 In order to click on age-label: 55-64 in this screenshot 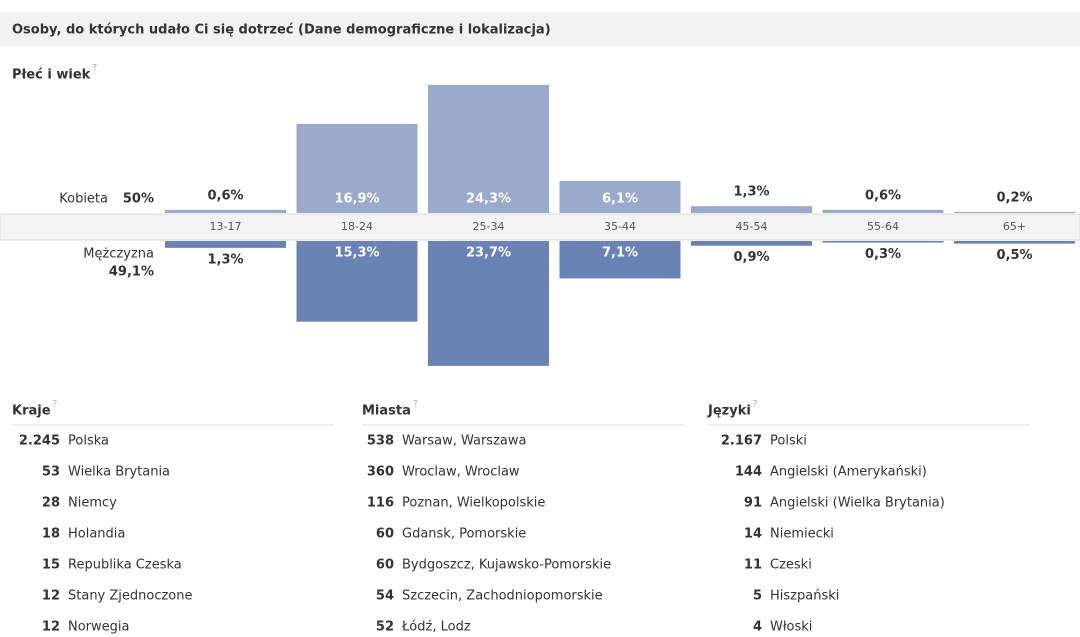, I will do `click(883, 226)`.